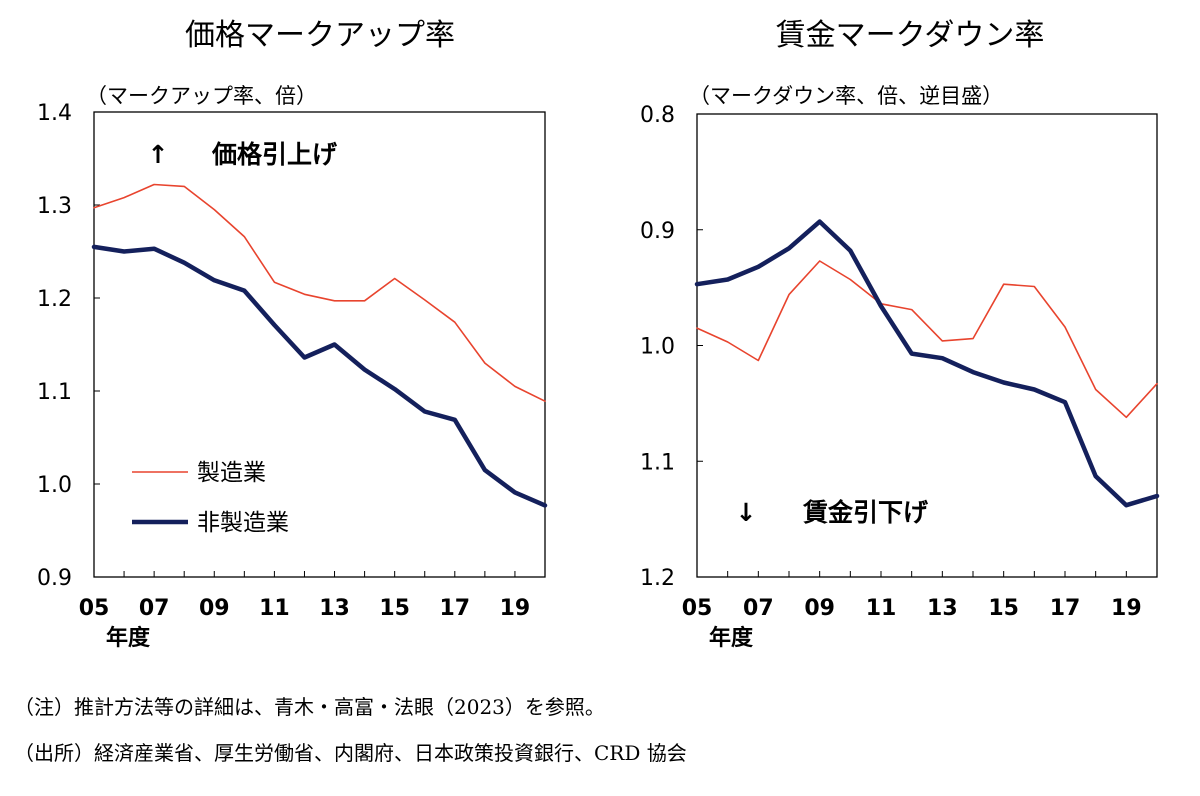 Image resolution: width=1200 pixels, height=796 pixels. Describe the element at coordinates (910, 35) in the screenshot. I see `chart-title: 賃金マークダウン率` at that location.